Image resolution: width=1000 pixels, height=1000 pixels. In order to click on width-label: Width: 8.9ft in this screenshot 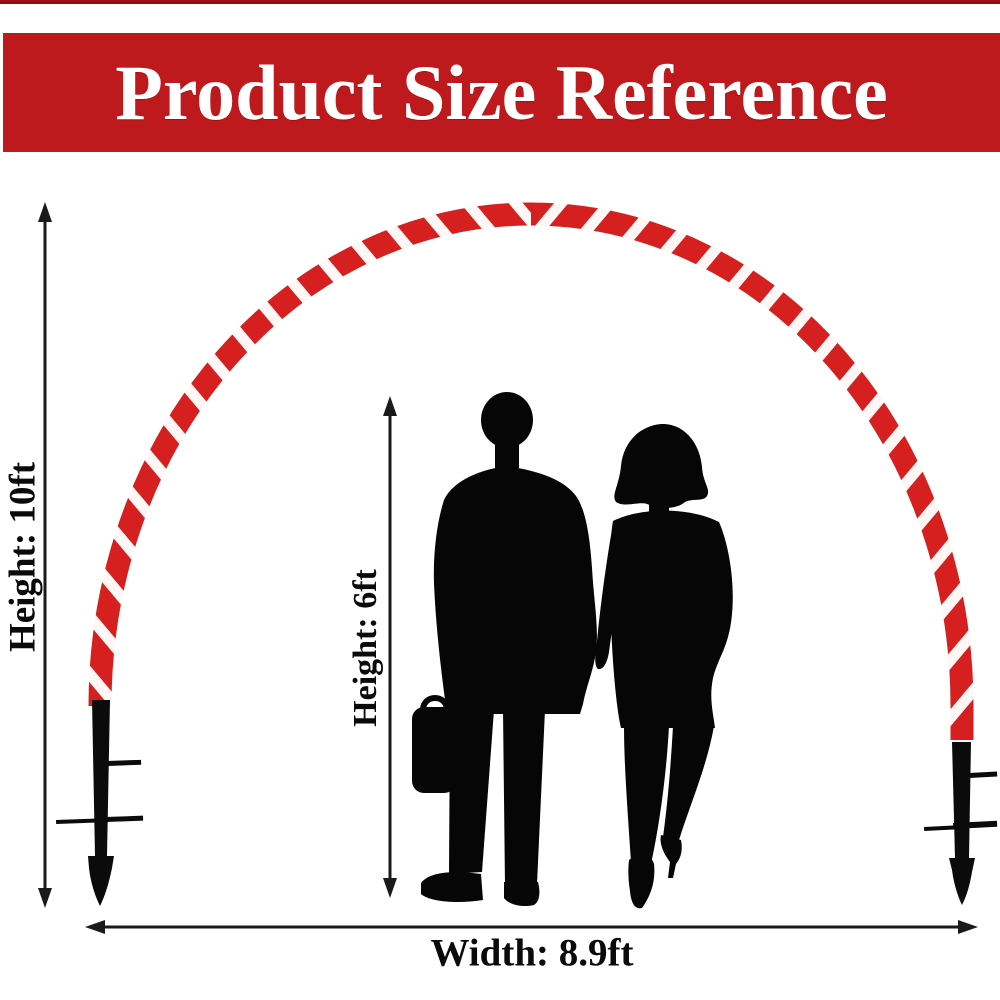, I will do `click(532, 953)`.